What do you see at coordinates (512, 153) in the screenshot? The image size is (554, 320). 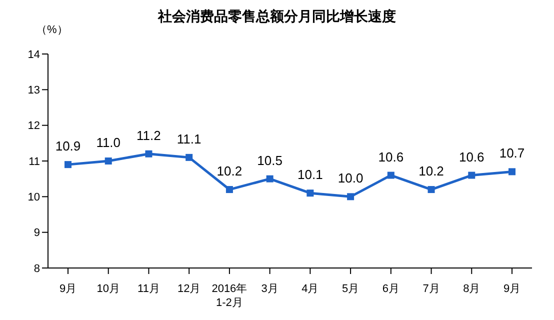 I see `data-label: 10.7` at bounding box center [512, 153].